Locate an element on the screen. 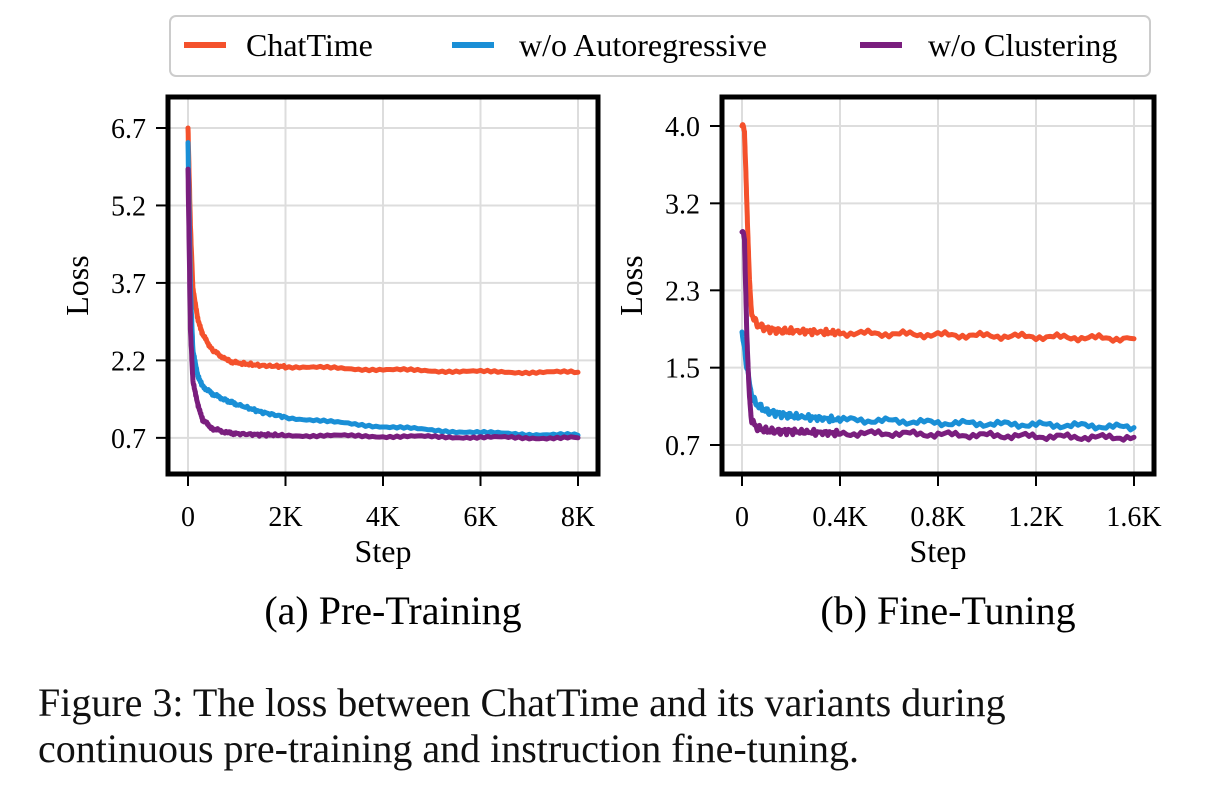 This screenshot has width=1216, height=806. y-tick-label: 3.7 is located at coordinates (128, 284).